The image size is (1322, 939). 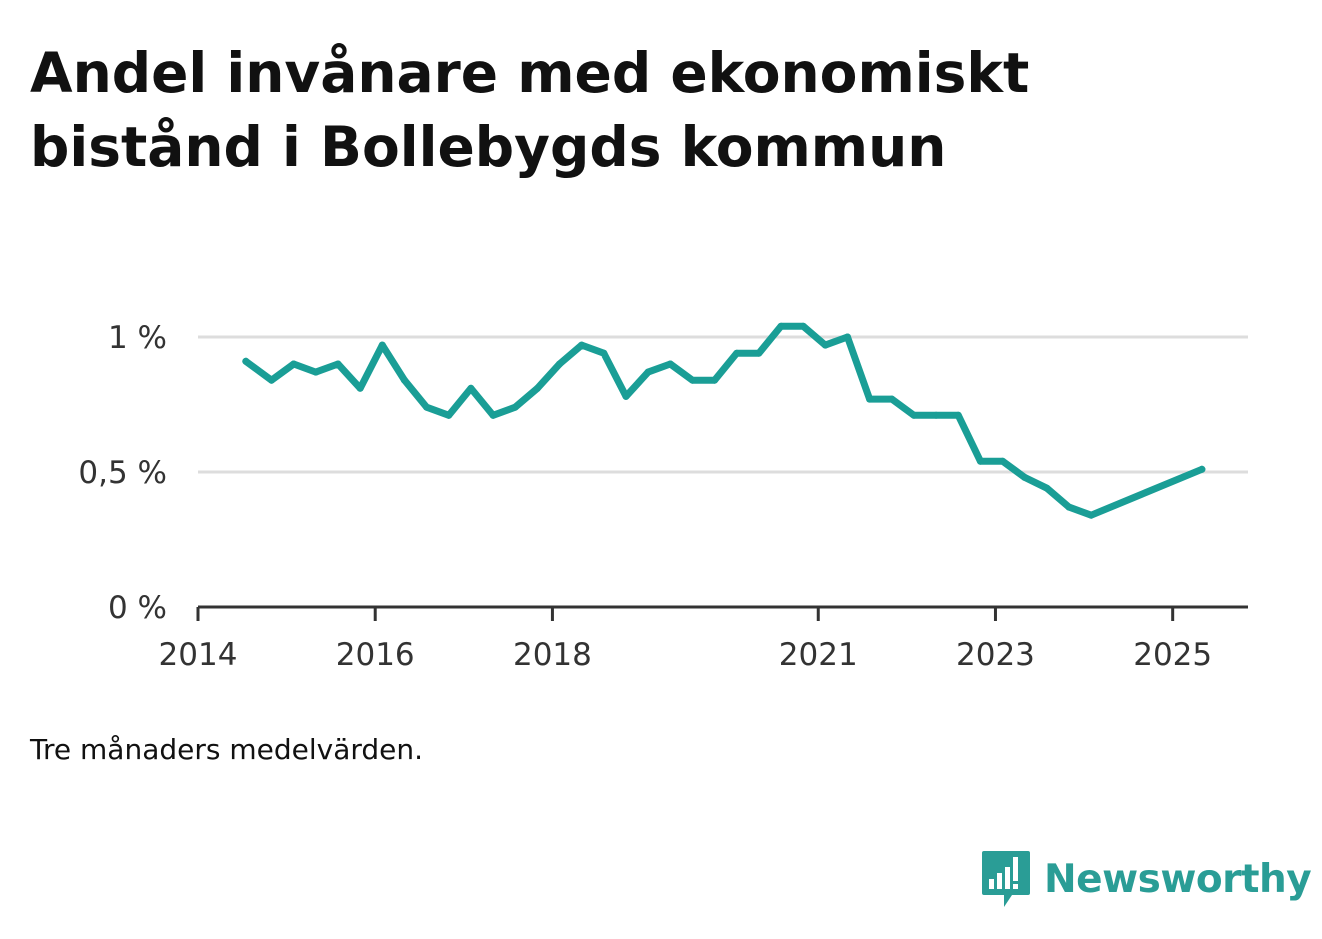 I want to click on x-tick-label: 2016, so click(x=375, y=655).